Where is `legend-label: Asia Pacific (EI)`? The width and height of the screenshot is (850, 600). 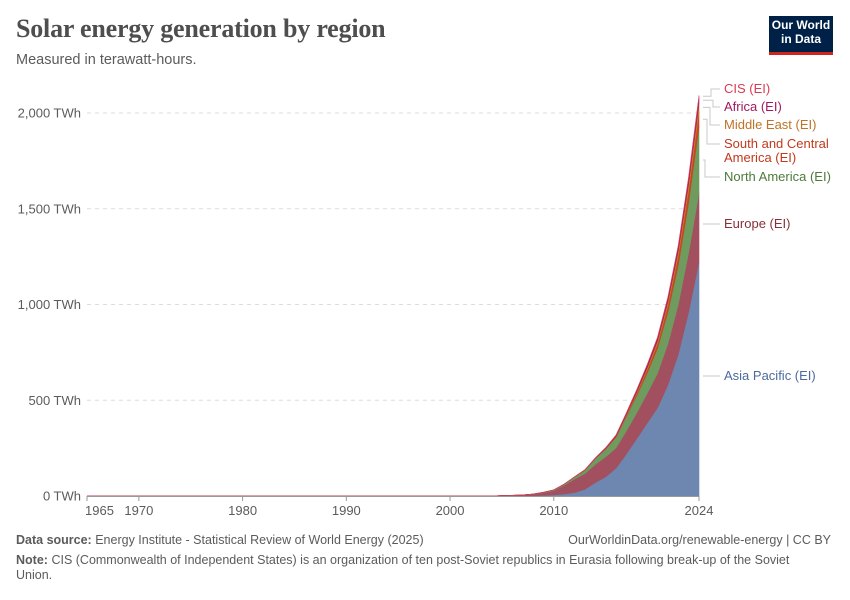
legend-label: Asia Pacific (EI) is located at coordinates (770, 375).